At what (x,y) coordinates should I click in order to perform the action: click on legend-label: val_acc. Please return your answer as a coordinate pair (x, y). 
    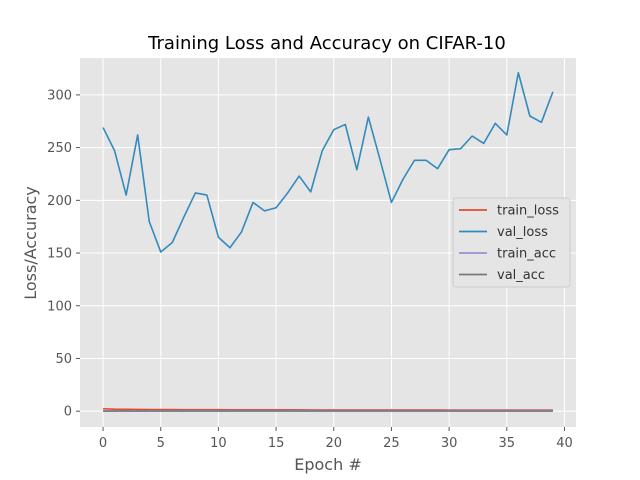
    Looking at the image, I should click on (521, 275).